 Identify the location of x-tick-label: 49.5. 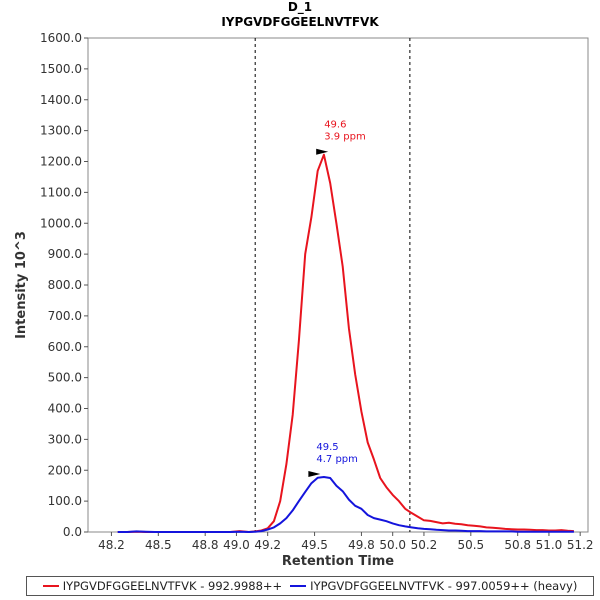
(314, 545).